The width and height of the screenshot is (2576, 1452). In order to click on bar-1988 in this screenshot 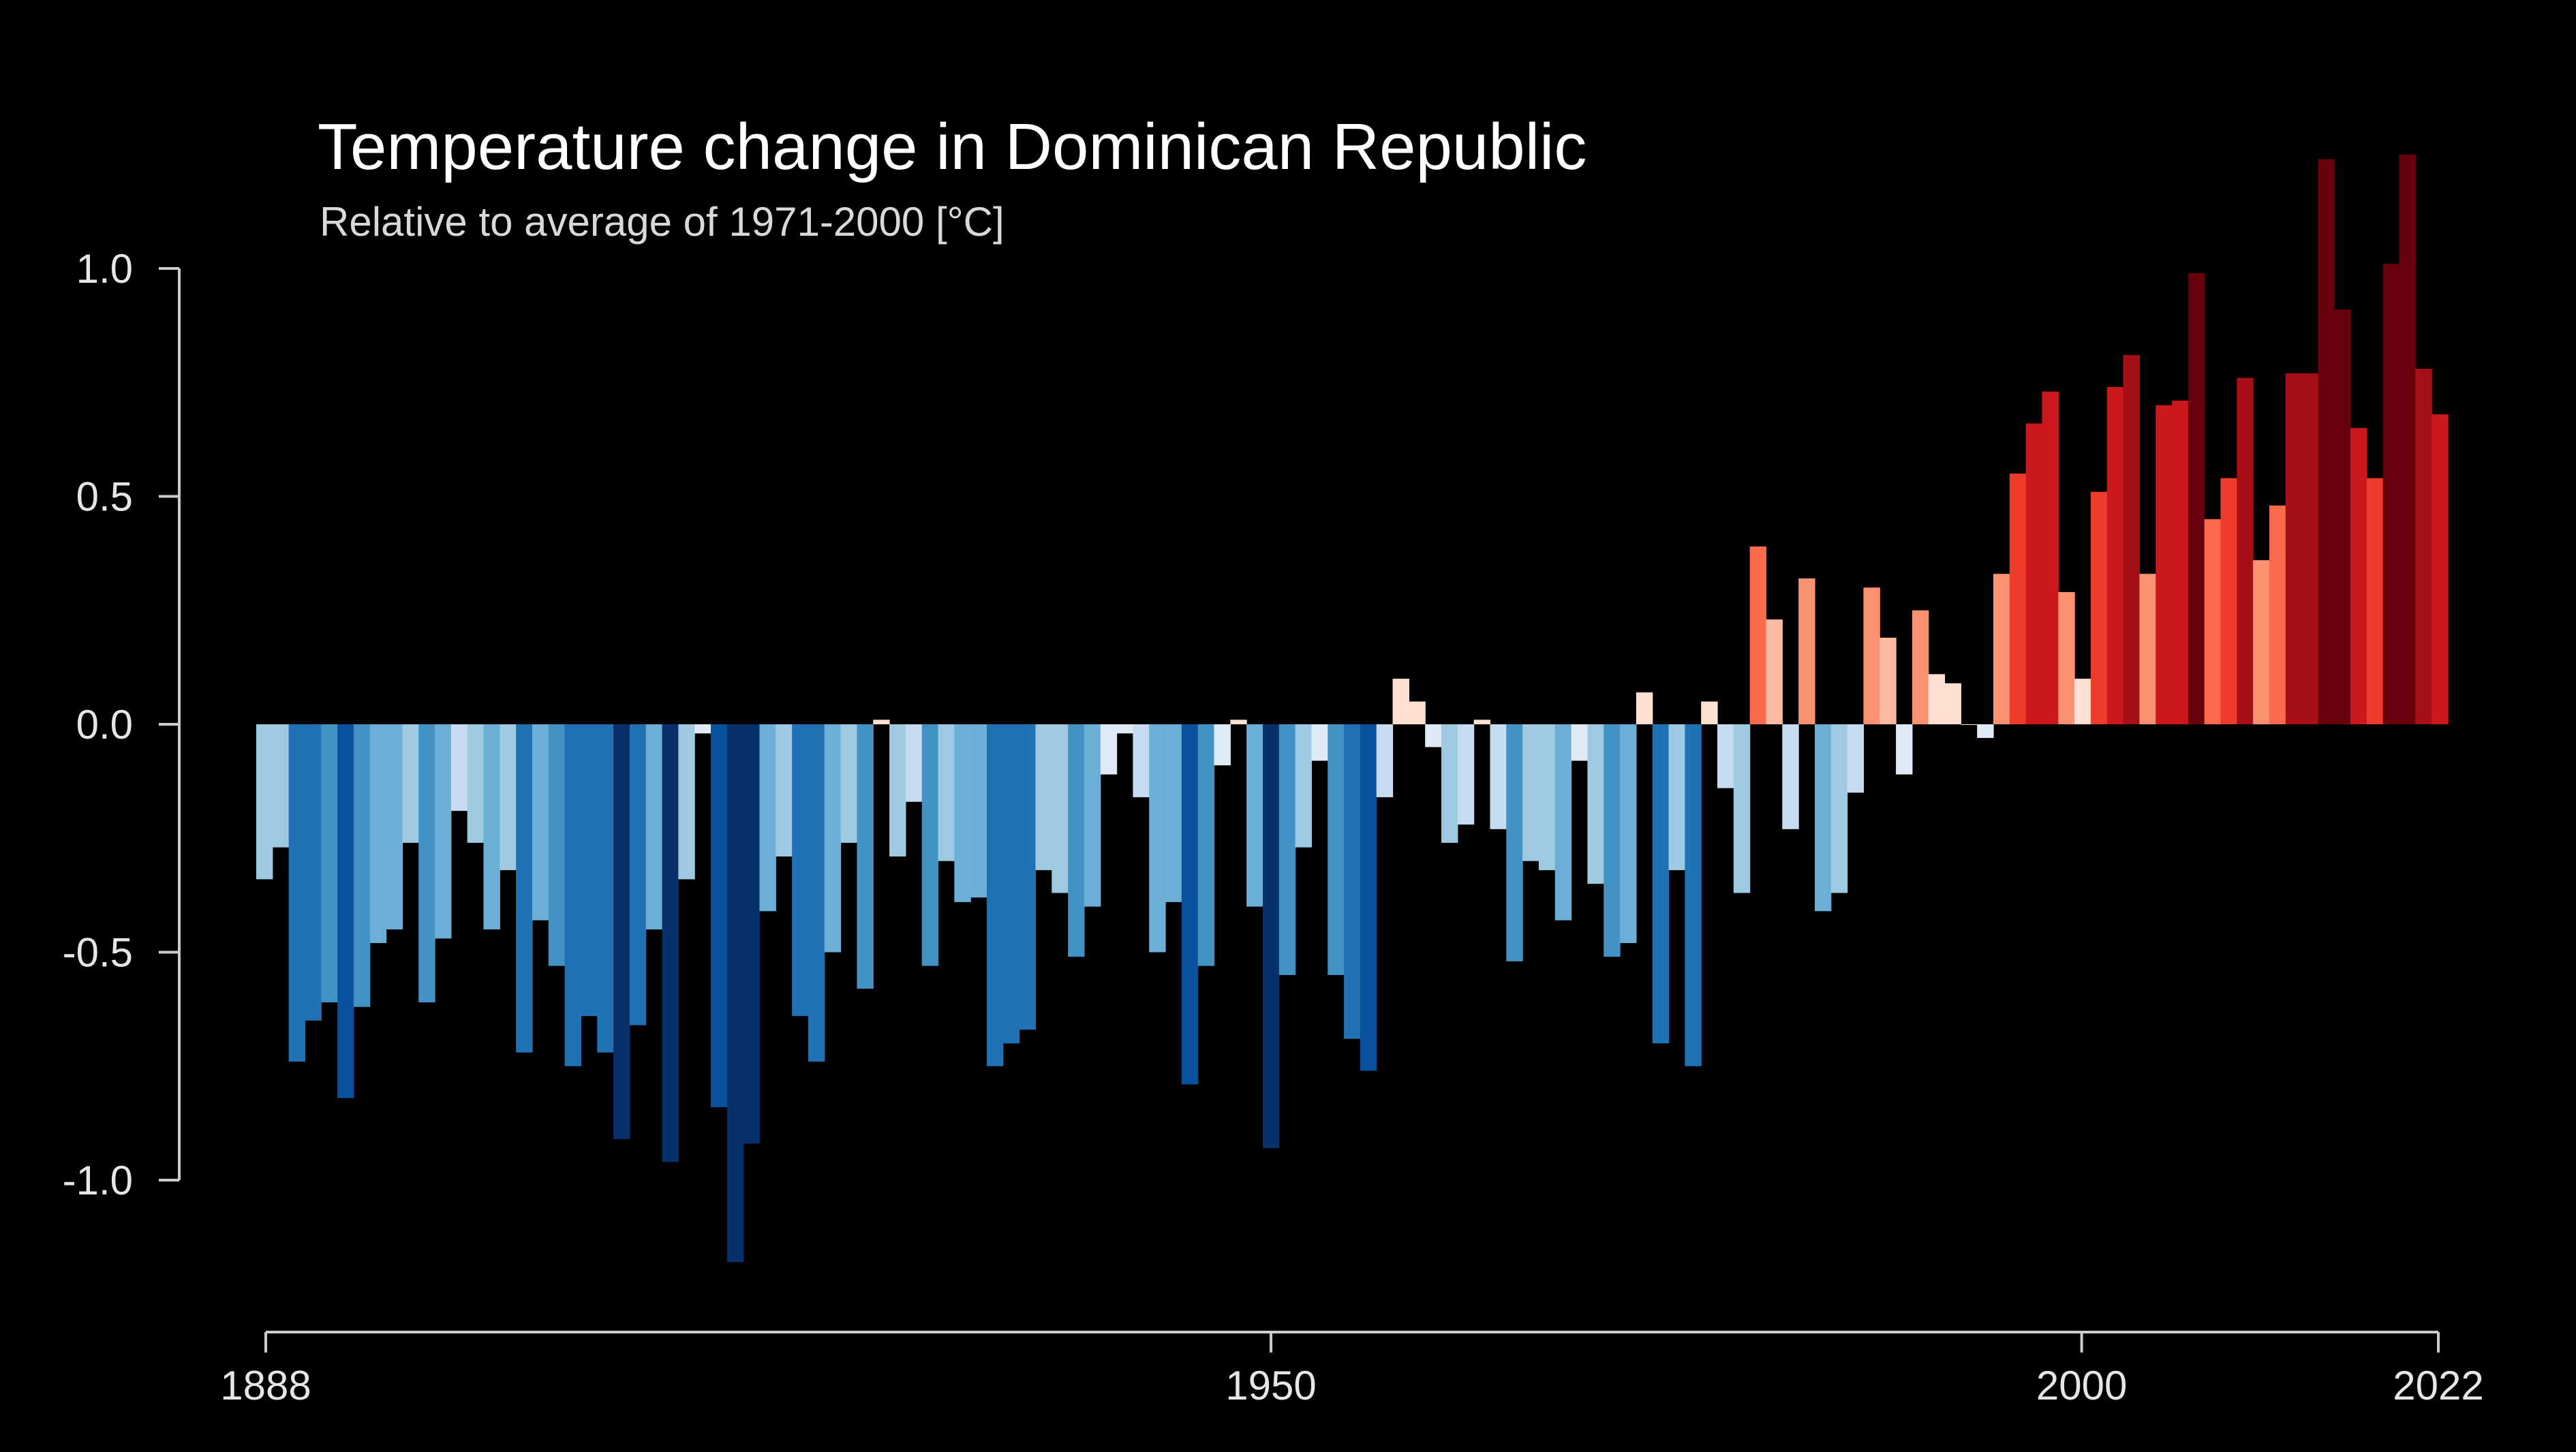, I will do `click(1888, 680)`.